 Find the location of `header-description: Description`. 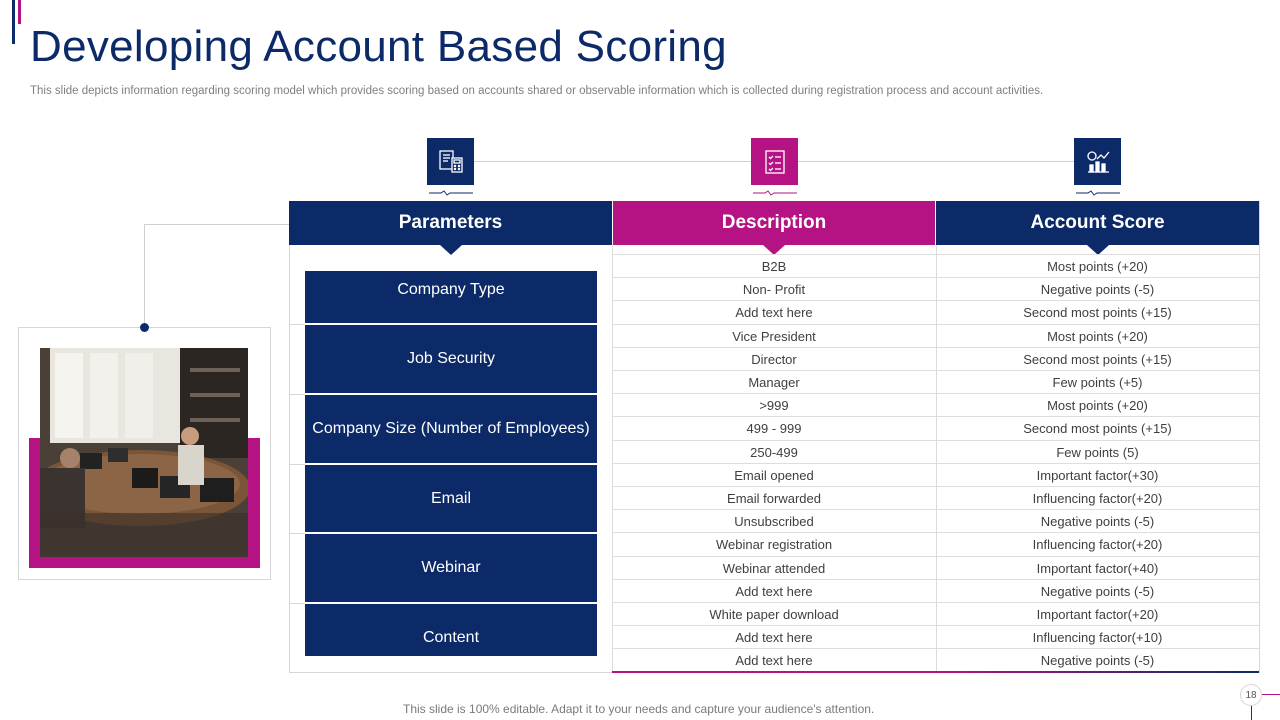

header-description: Description is located at coordinates (774, 228).